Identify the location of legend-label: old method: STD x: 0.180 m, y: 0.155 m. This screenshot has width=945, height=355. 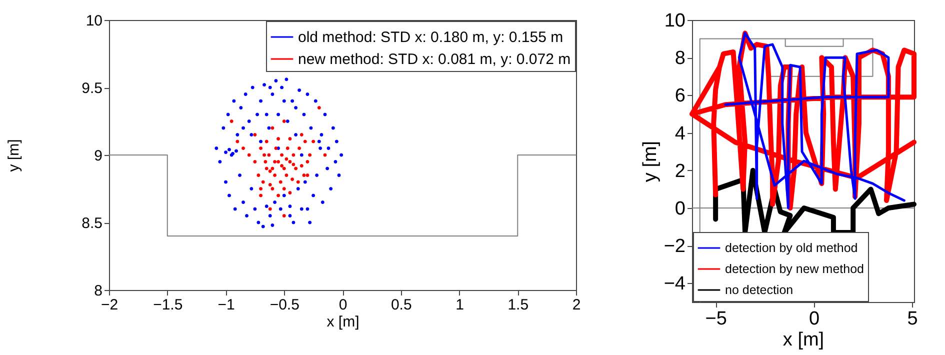
(431, 37).